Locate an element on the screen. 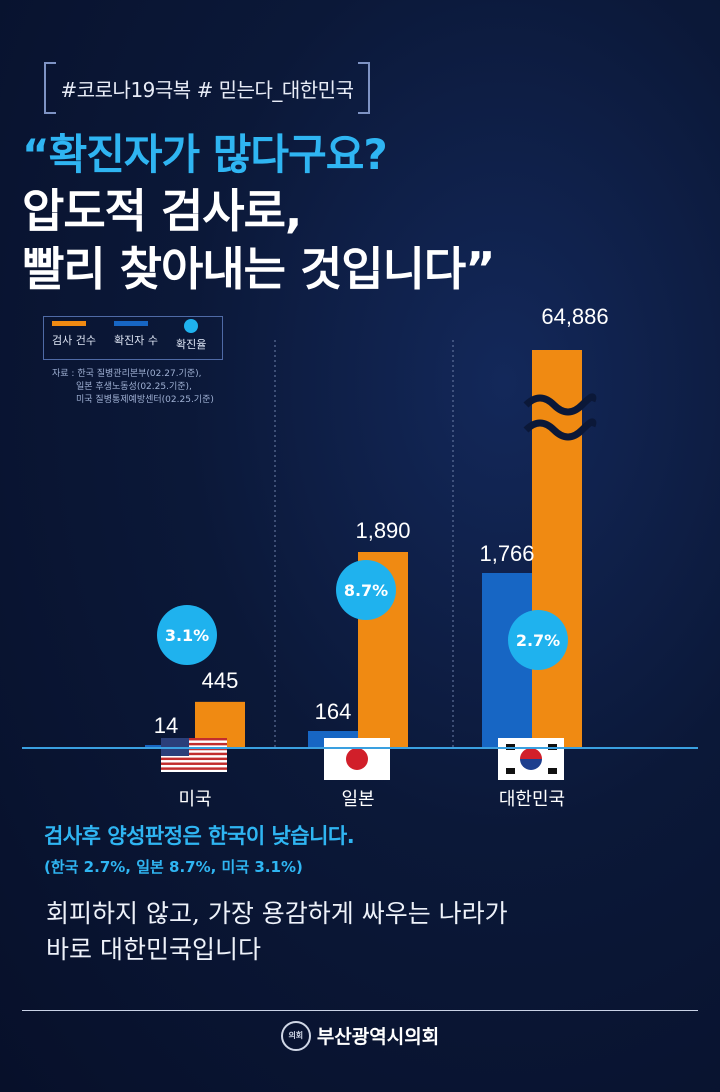 The width and height of the screenshot is (720, 1092). category-label: 일본 is located at coordinates (357, 799).